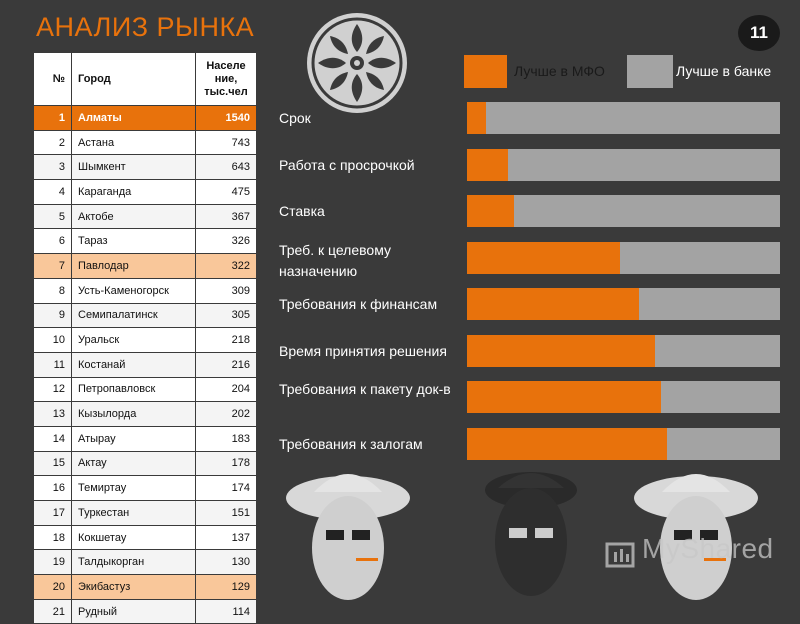  What do you see at coordinates (724, 71) in the screenshot?
I see `legend-label-bank: Лучше в банке` at bounding box center [724, 71].